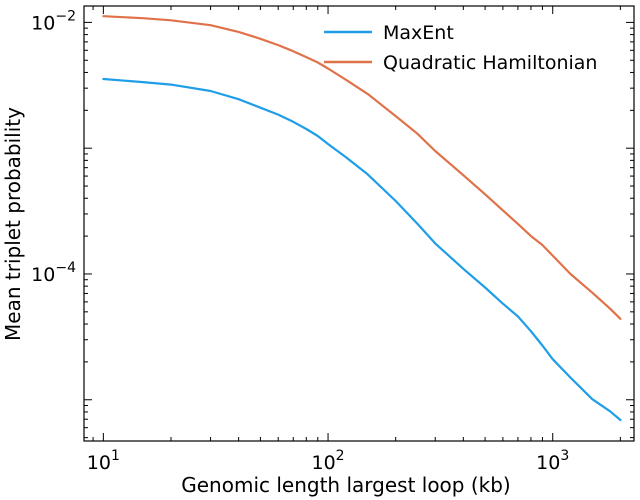  Describe the element at coordinates (327, 461) in the screenshot. I see `x-tick-label: 10²` at that location.